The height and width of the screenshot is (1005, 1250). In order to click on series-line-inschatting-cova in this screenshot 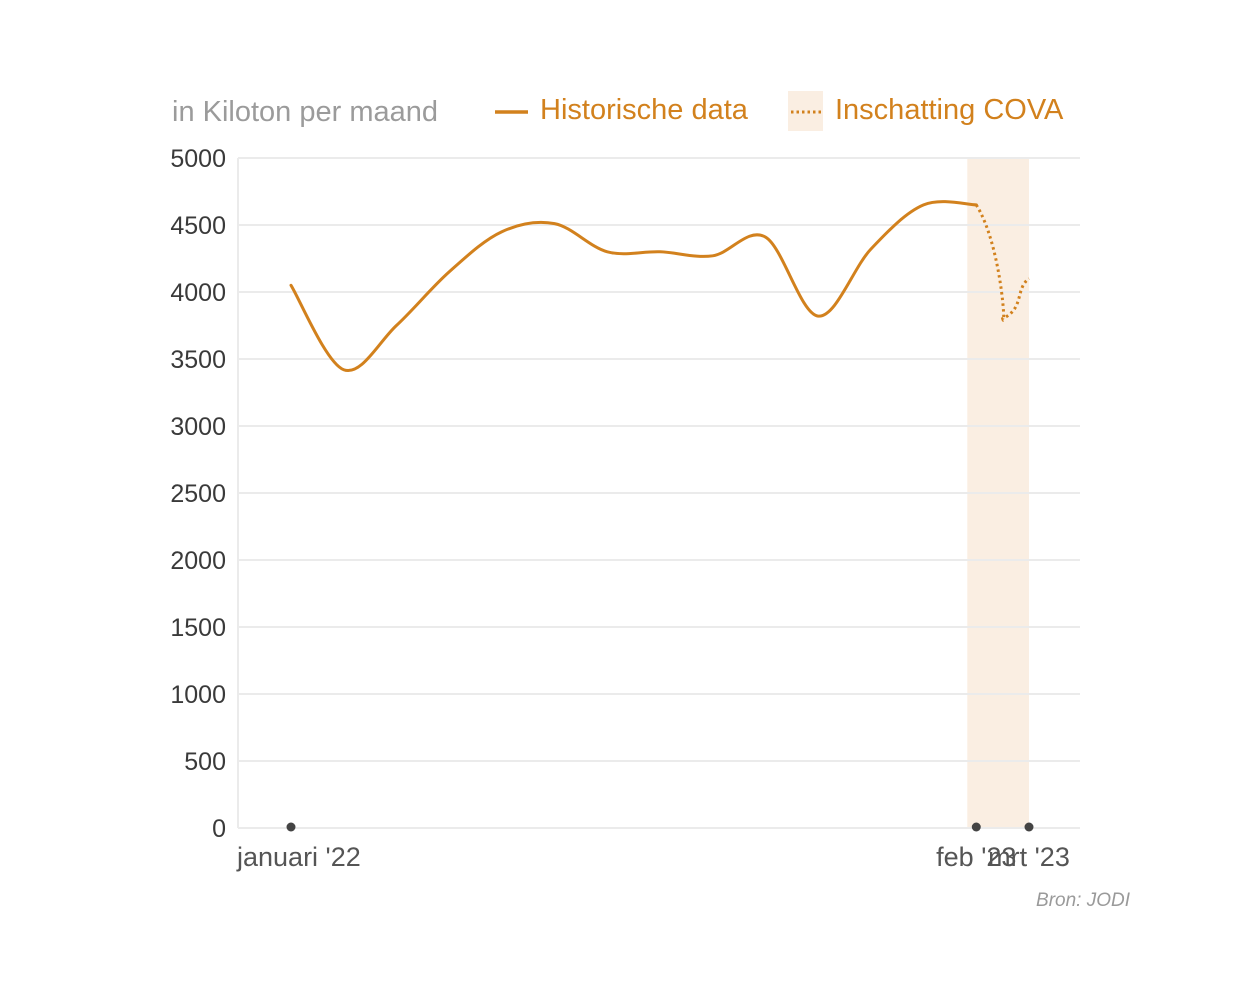, I will do `click(1003, 263)`.